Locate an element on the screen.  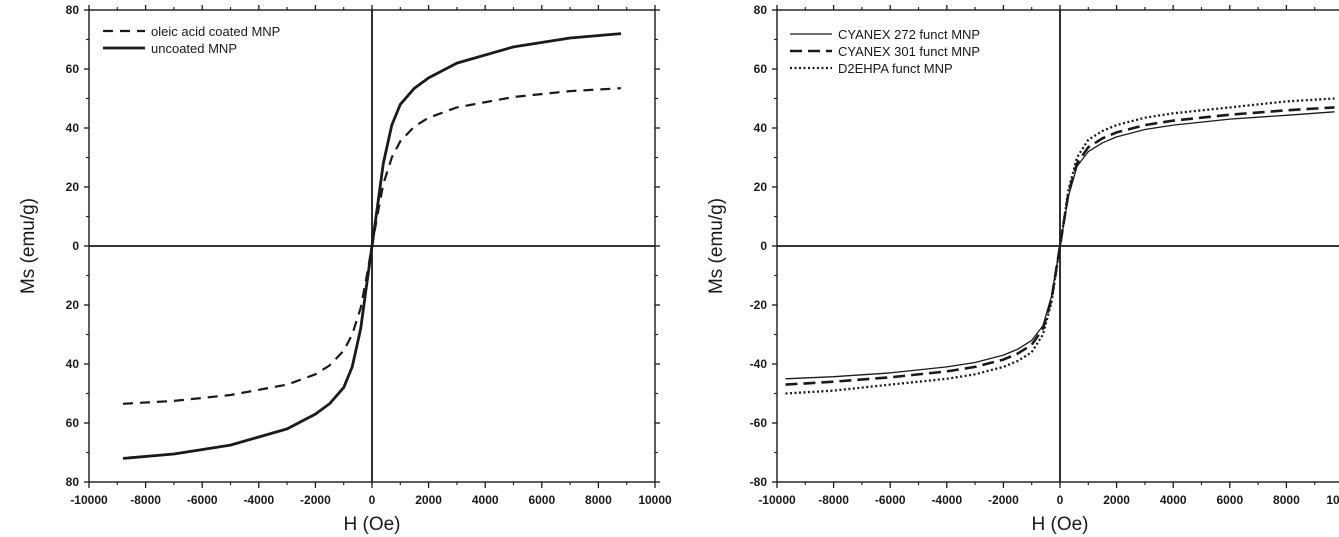
legend-label: oleic acid coated MNP is located at coordinates (215, 31).